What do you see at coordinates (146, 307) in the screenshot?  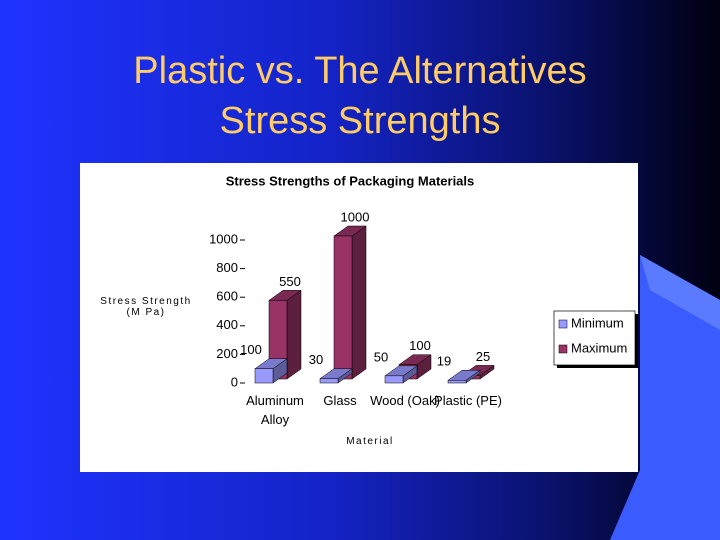 I see `y-axis-title: Stress Strength (M Pa)` at bounding box center [146, 307].